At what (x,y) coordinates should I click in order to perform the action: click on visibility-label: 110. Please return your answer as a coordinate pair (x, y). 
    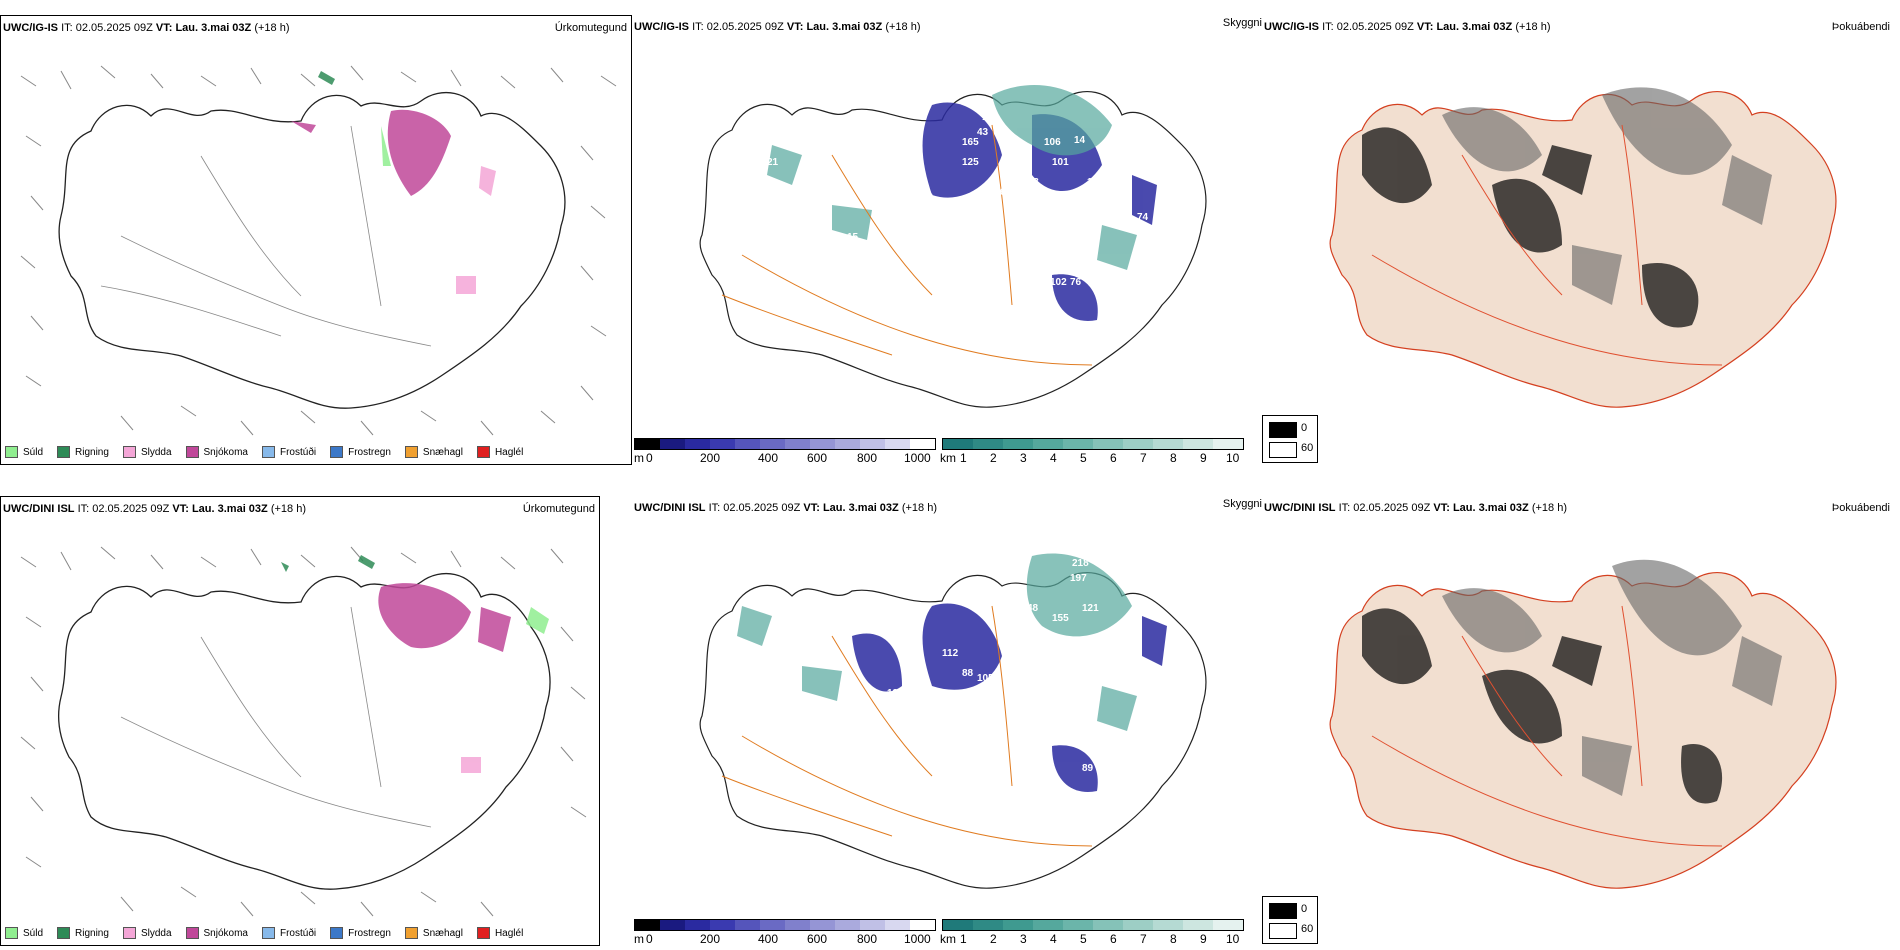
    Looking at the image, I should click on (1128, 583).